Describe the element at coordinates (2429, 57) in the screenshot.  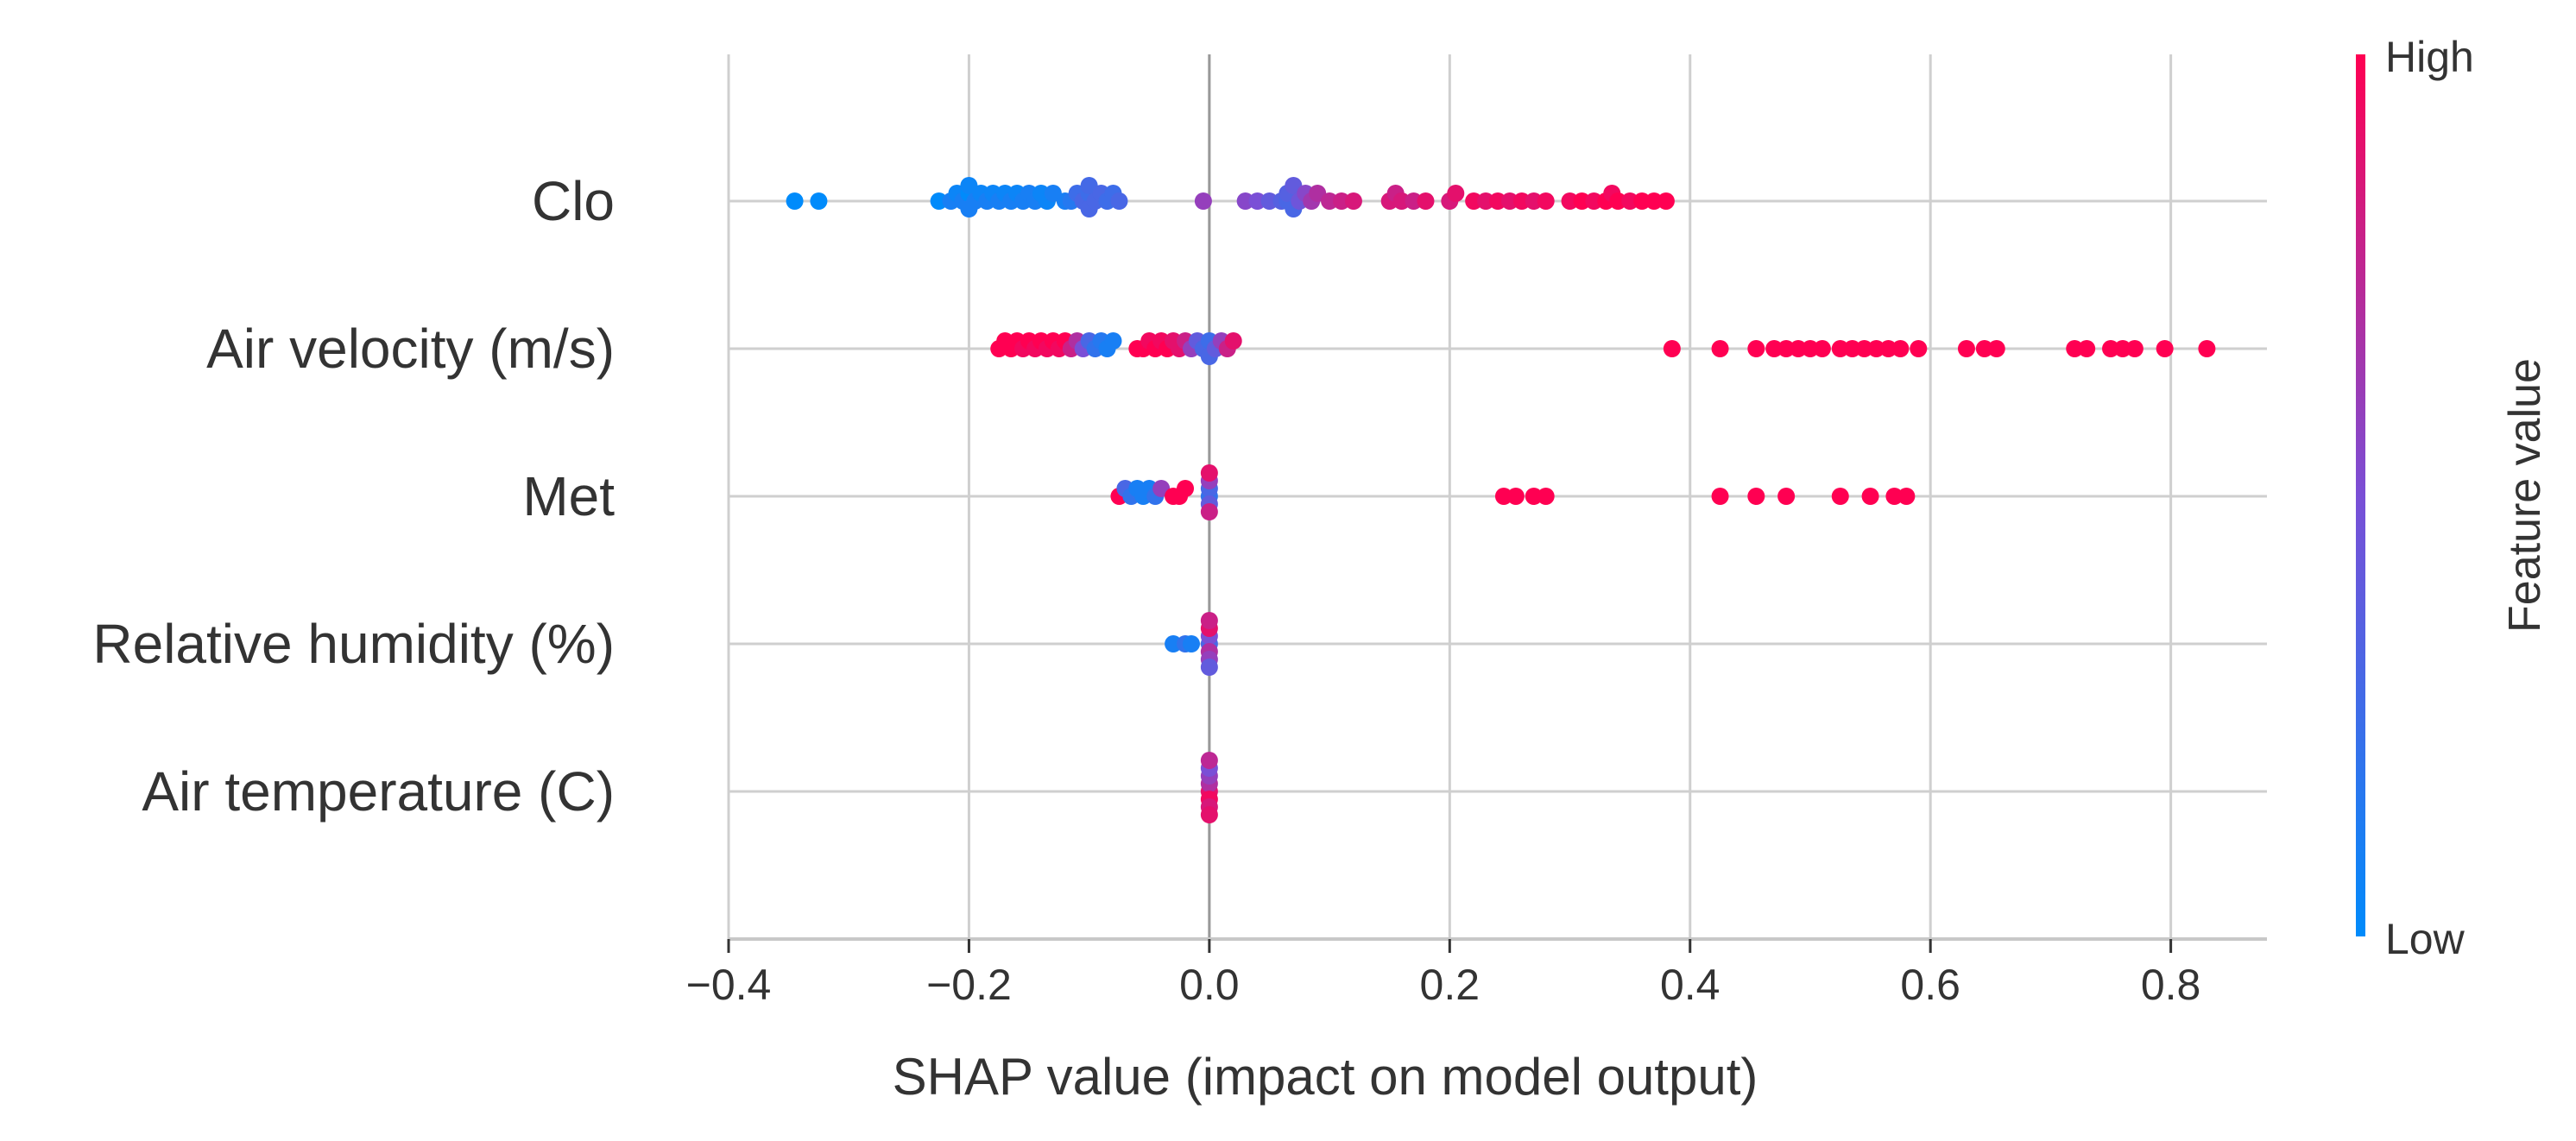
I see `colorbar-high-label: High` at that location.